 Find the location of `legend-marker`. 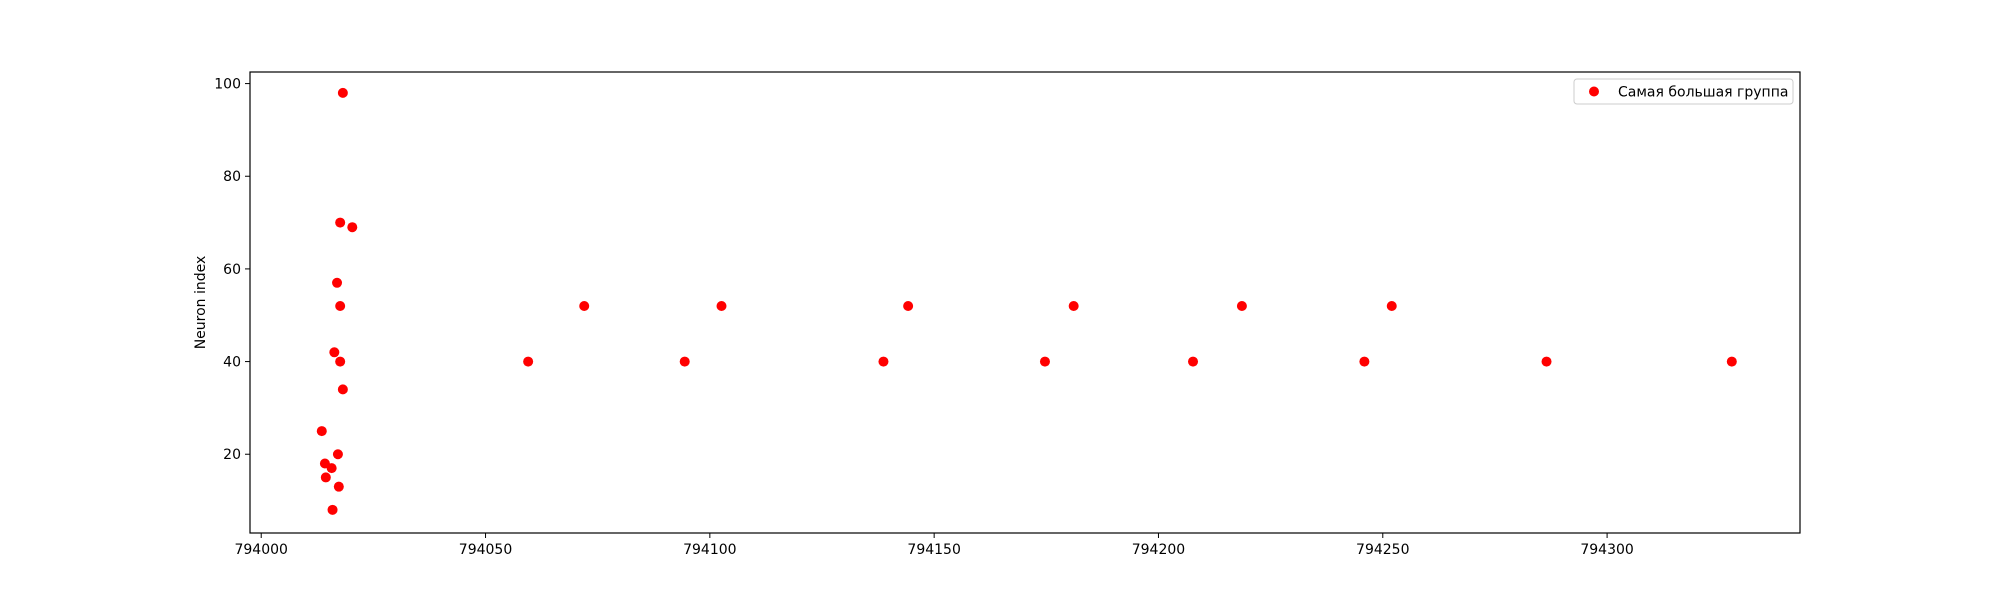

legend-marker is located at coordinates (1594, 91).